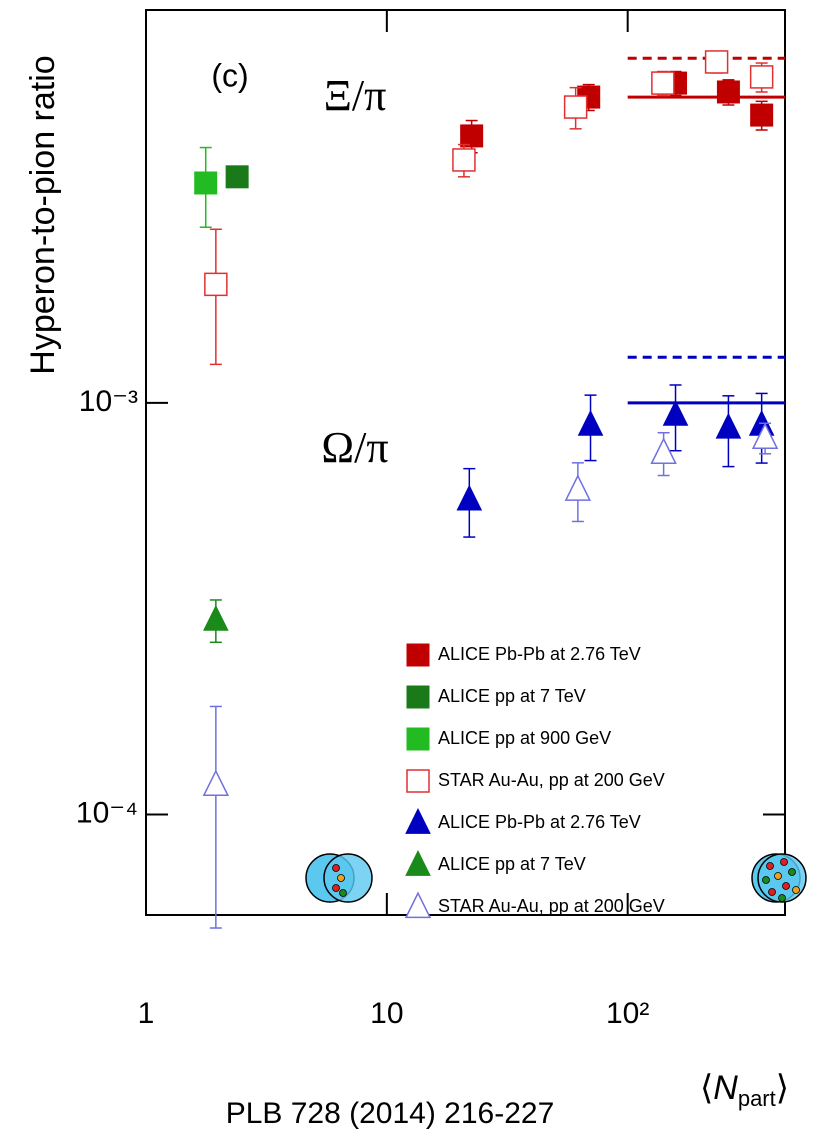 Image resolution: width=821 pixels, height=1135 pixels. What do you see at coordinates (107, 812) in the screenshot?
I see `y-tick-label: 10⁻⁴` at bounding box center [107, 812].